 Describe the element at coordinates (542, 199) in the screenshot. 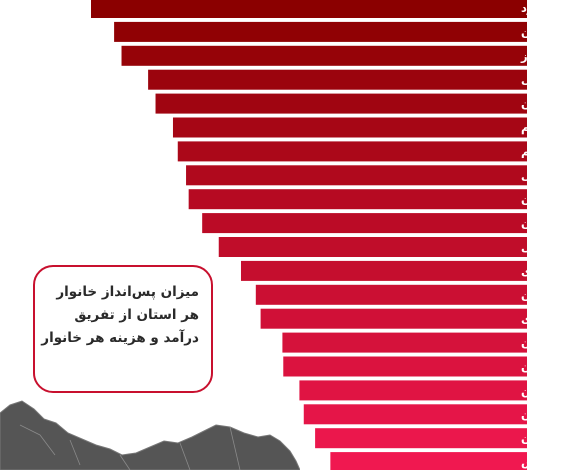

I see `bar-label-9: لرستان` at that location.